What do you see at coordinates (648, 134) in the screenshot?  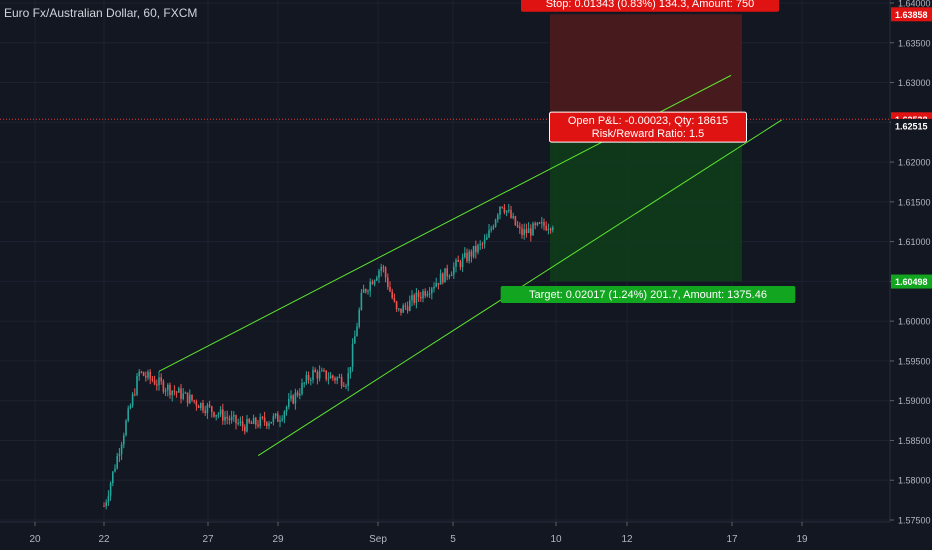 I see `open-pl-label-text-1: Risk/Reward Ratio: 1.5` at bounding box center [648, 134].